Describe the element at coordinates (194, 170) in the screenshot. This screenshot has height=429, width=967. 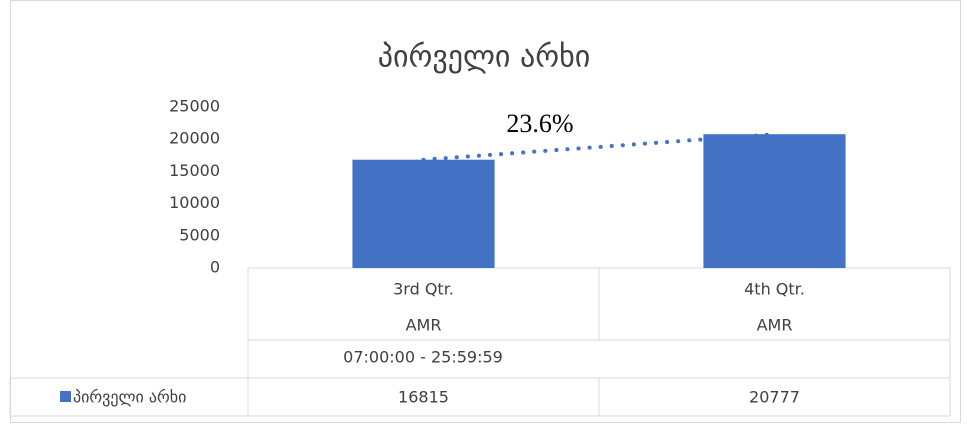
I see `y-tick-label: 15000` at that location.